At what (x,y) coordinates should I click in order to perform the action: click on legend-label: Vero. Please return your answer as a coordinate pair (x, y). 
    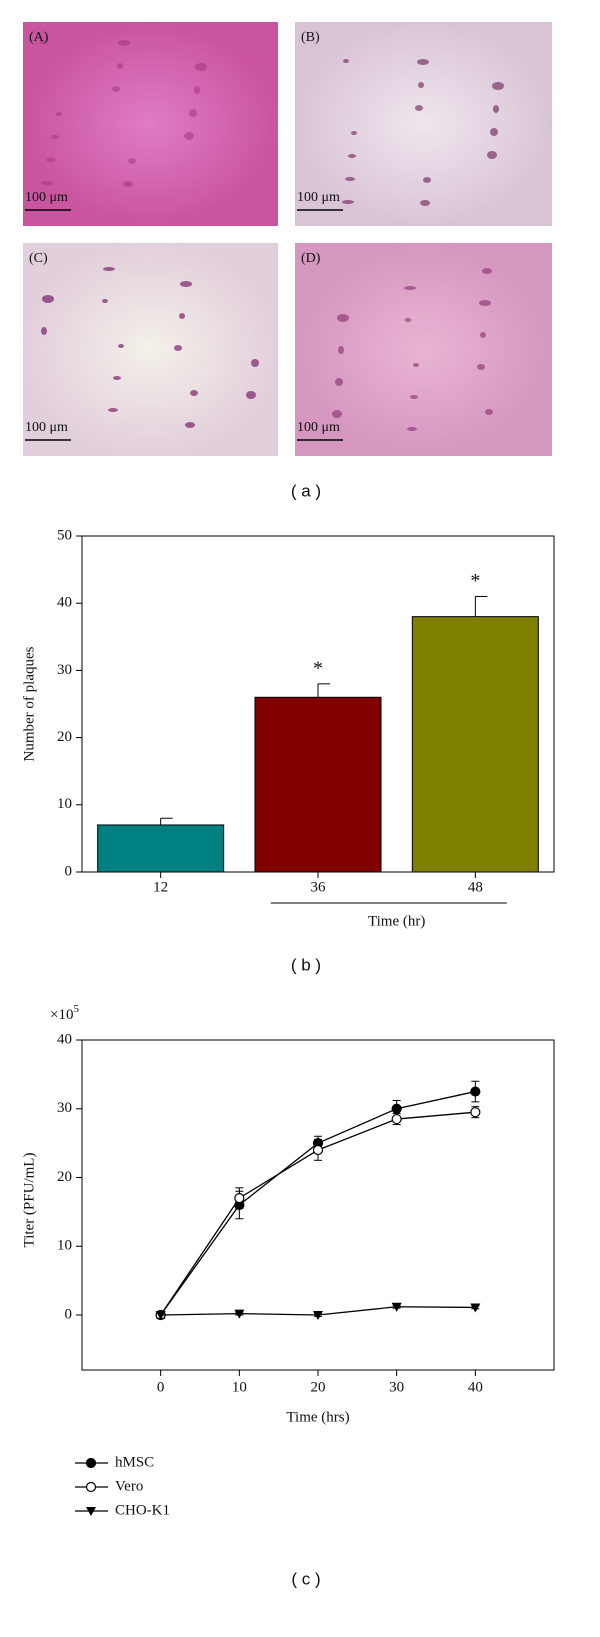
    Looking at the image, I should click on (129, 1486).